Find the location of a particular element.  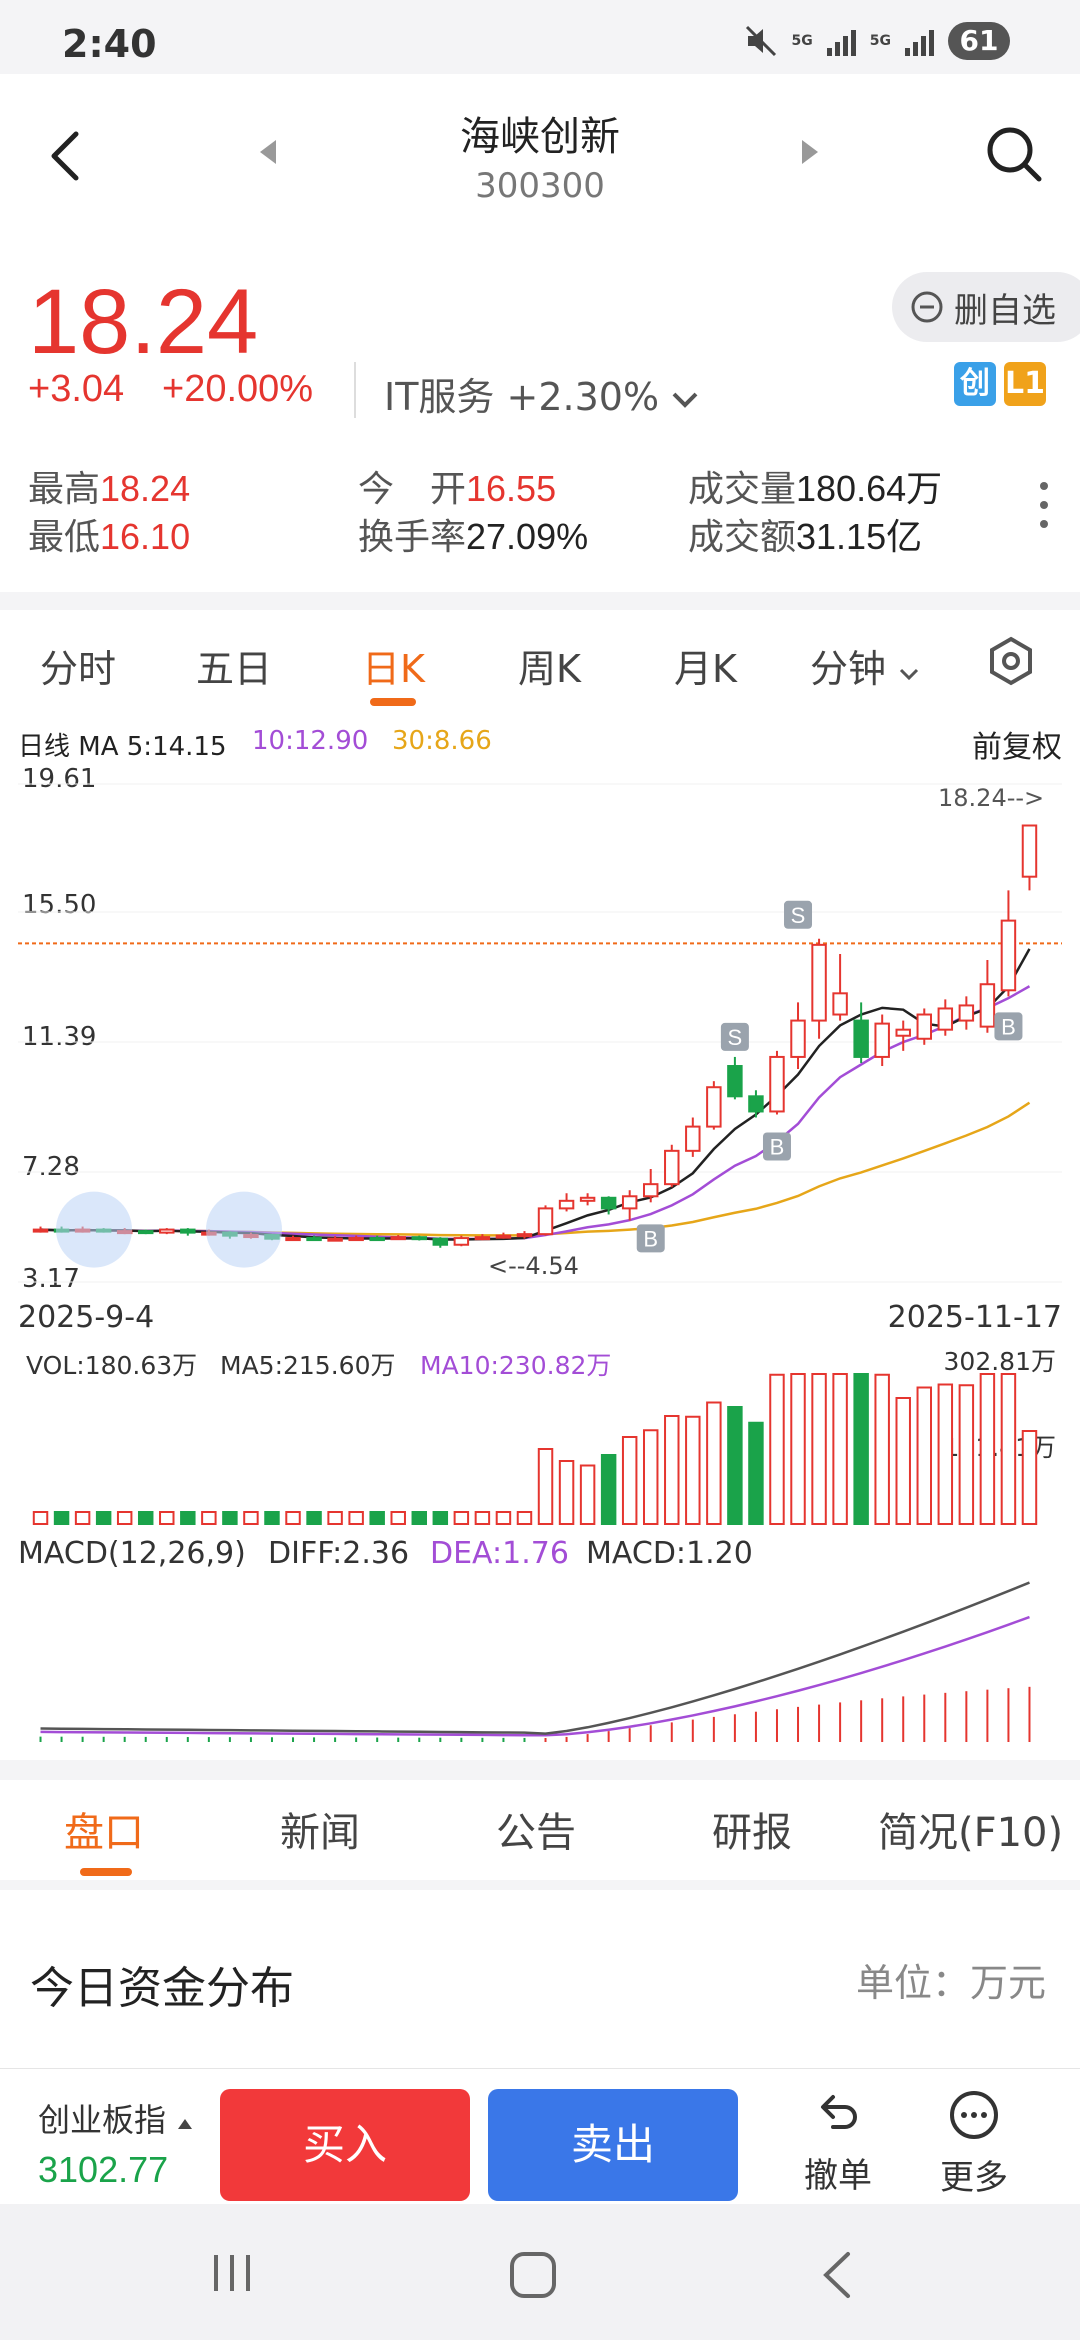

macd-dea: DEA:1.76 is located at coordinates (499, 1553).